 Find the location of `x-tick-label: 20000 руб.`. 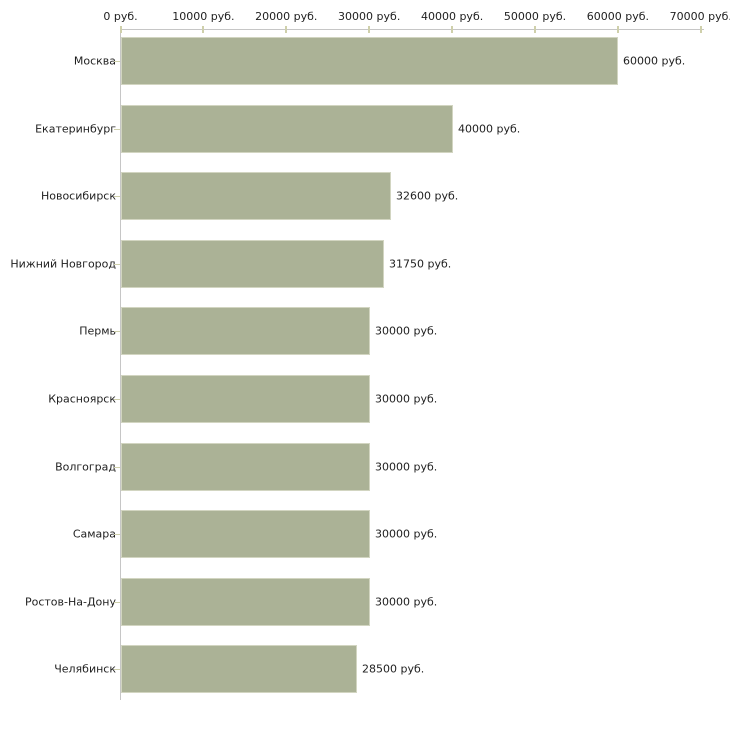

x-tick-label: 20000 руб. is located at coordinates (286, 16).